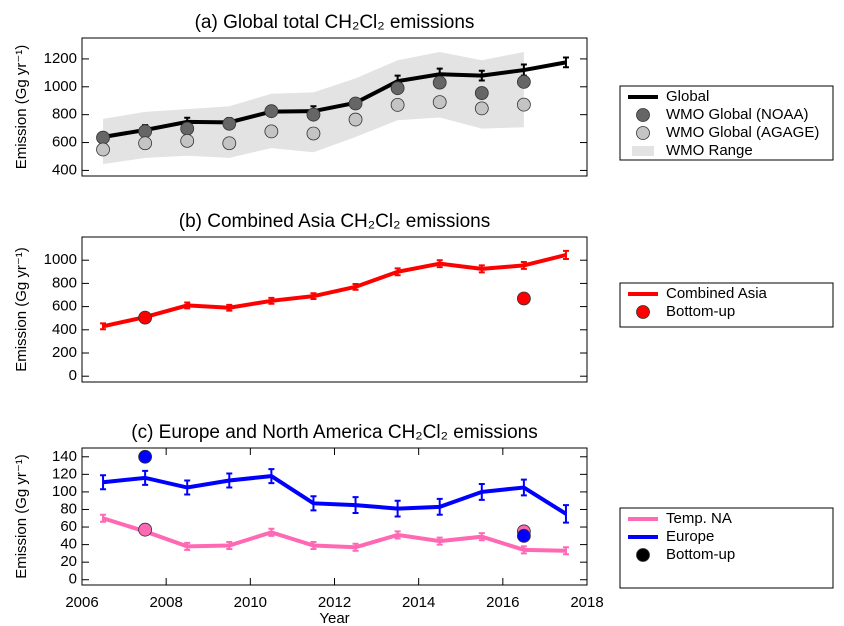  I want to click on y-tick-label: 600, so click(64, 306).